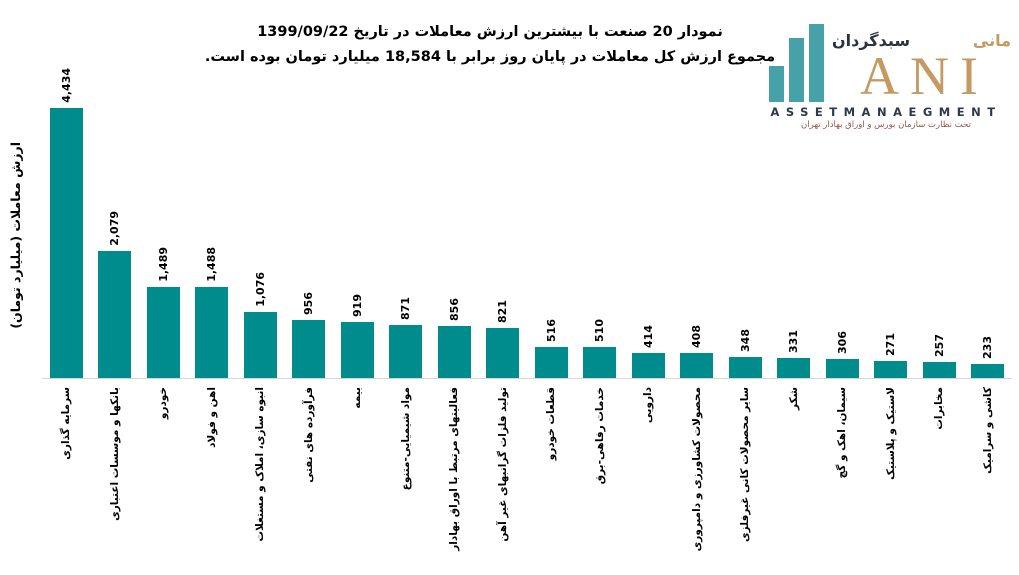 The image size is (1019, 575). Describe the element at coordinates (357, 465) in the screenshot. I see `category-label-column-7: بیمه` at that location.